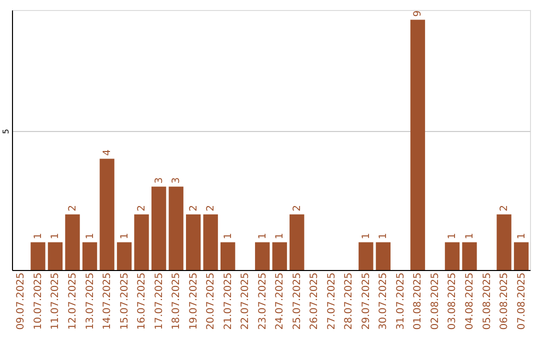  Describe the element at coordinates (435, 301) in the screenshot. I see `x-tick-label: 02.08.2025` at that location.